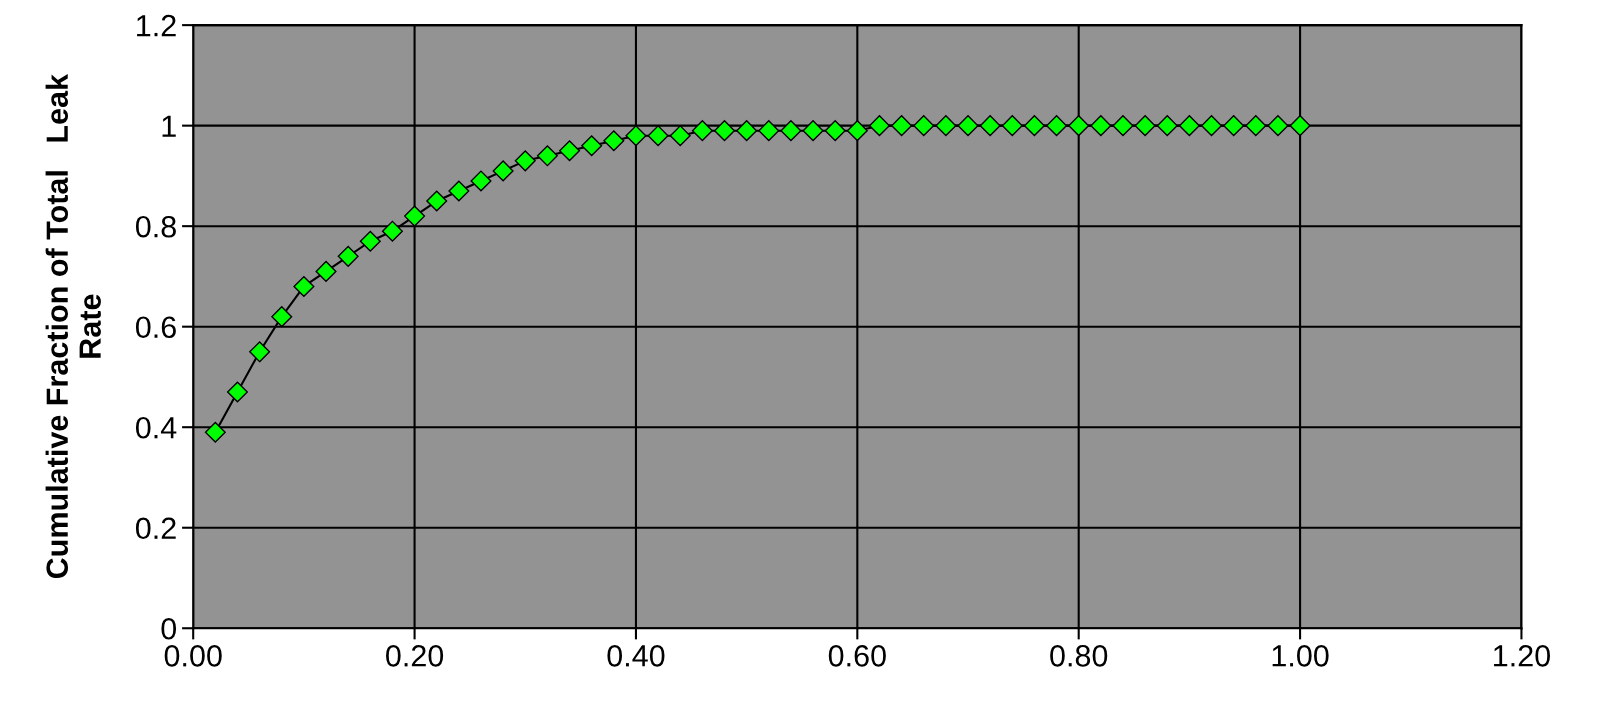 This screenshot has height=718, width=1610. I want to click on y-tick-label: 1, so click(169, 126).